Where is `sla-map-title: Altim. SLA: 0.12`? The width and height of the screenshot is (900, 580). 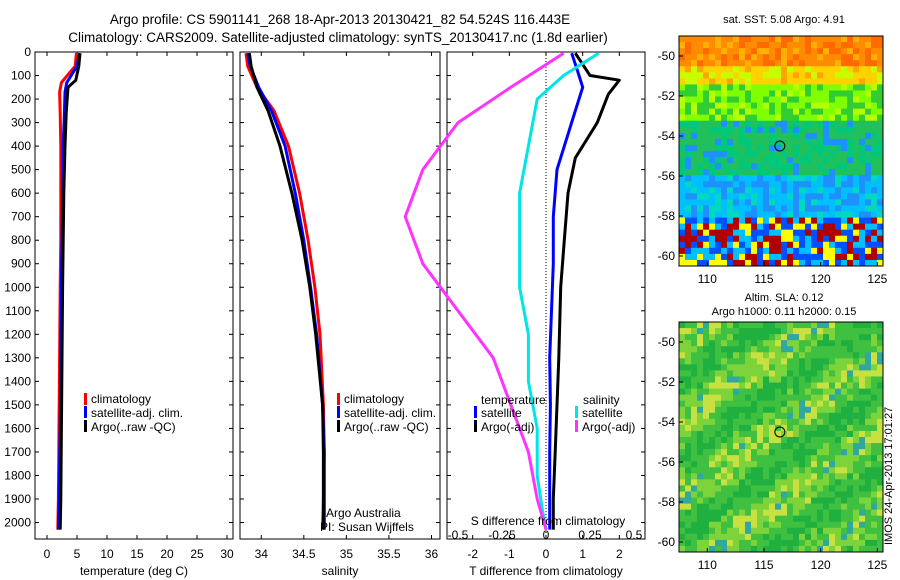
sla-map-title: Altim. SLA: 0.12 is located at coordinates (784, 298).